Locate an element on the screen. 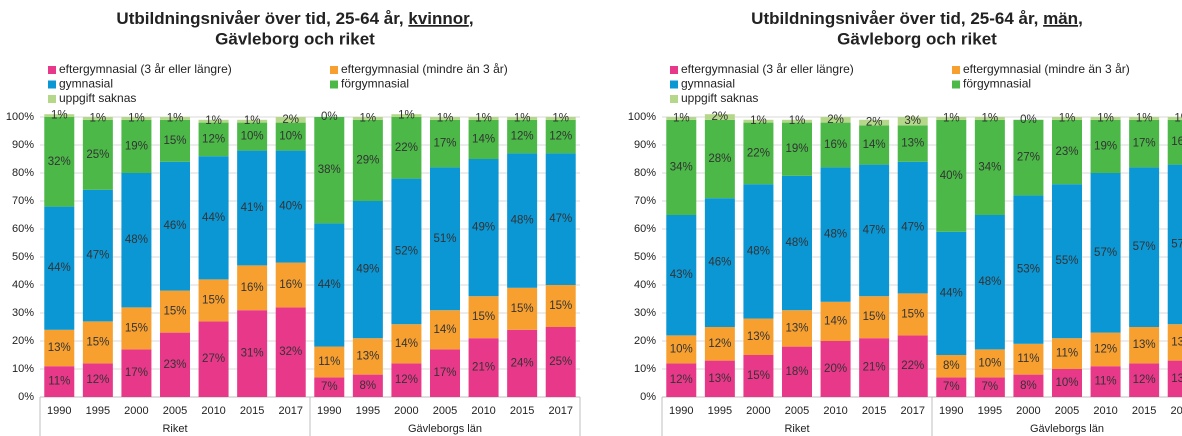  y-tick-label: 90% is located at coordinates (23, 145).